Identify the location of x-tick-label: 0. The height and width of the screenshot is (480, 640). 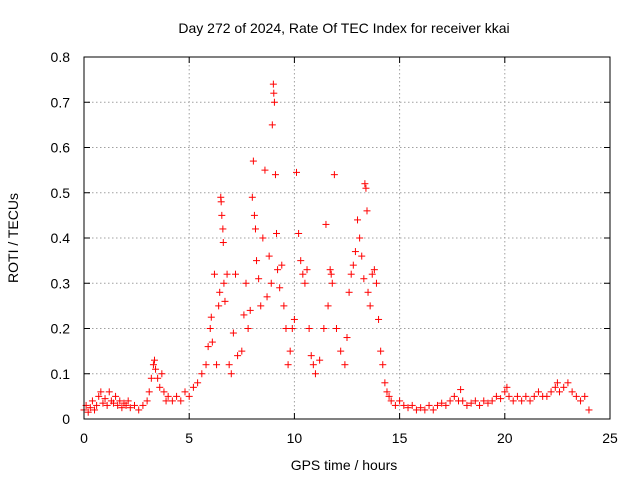
(84, 438).